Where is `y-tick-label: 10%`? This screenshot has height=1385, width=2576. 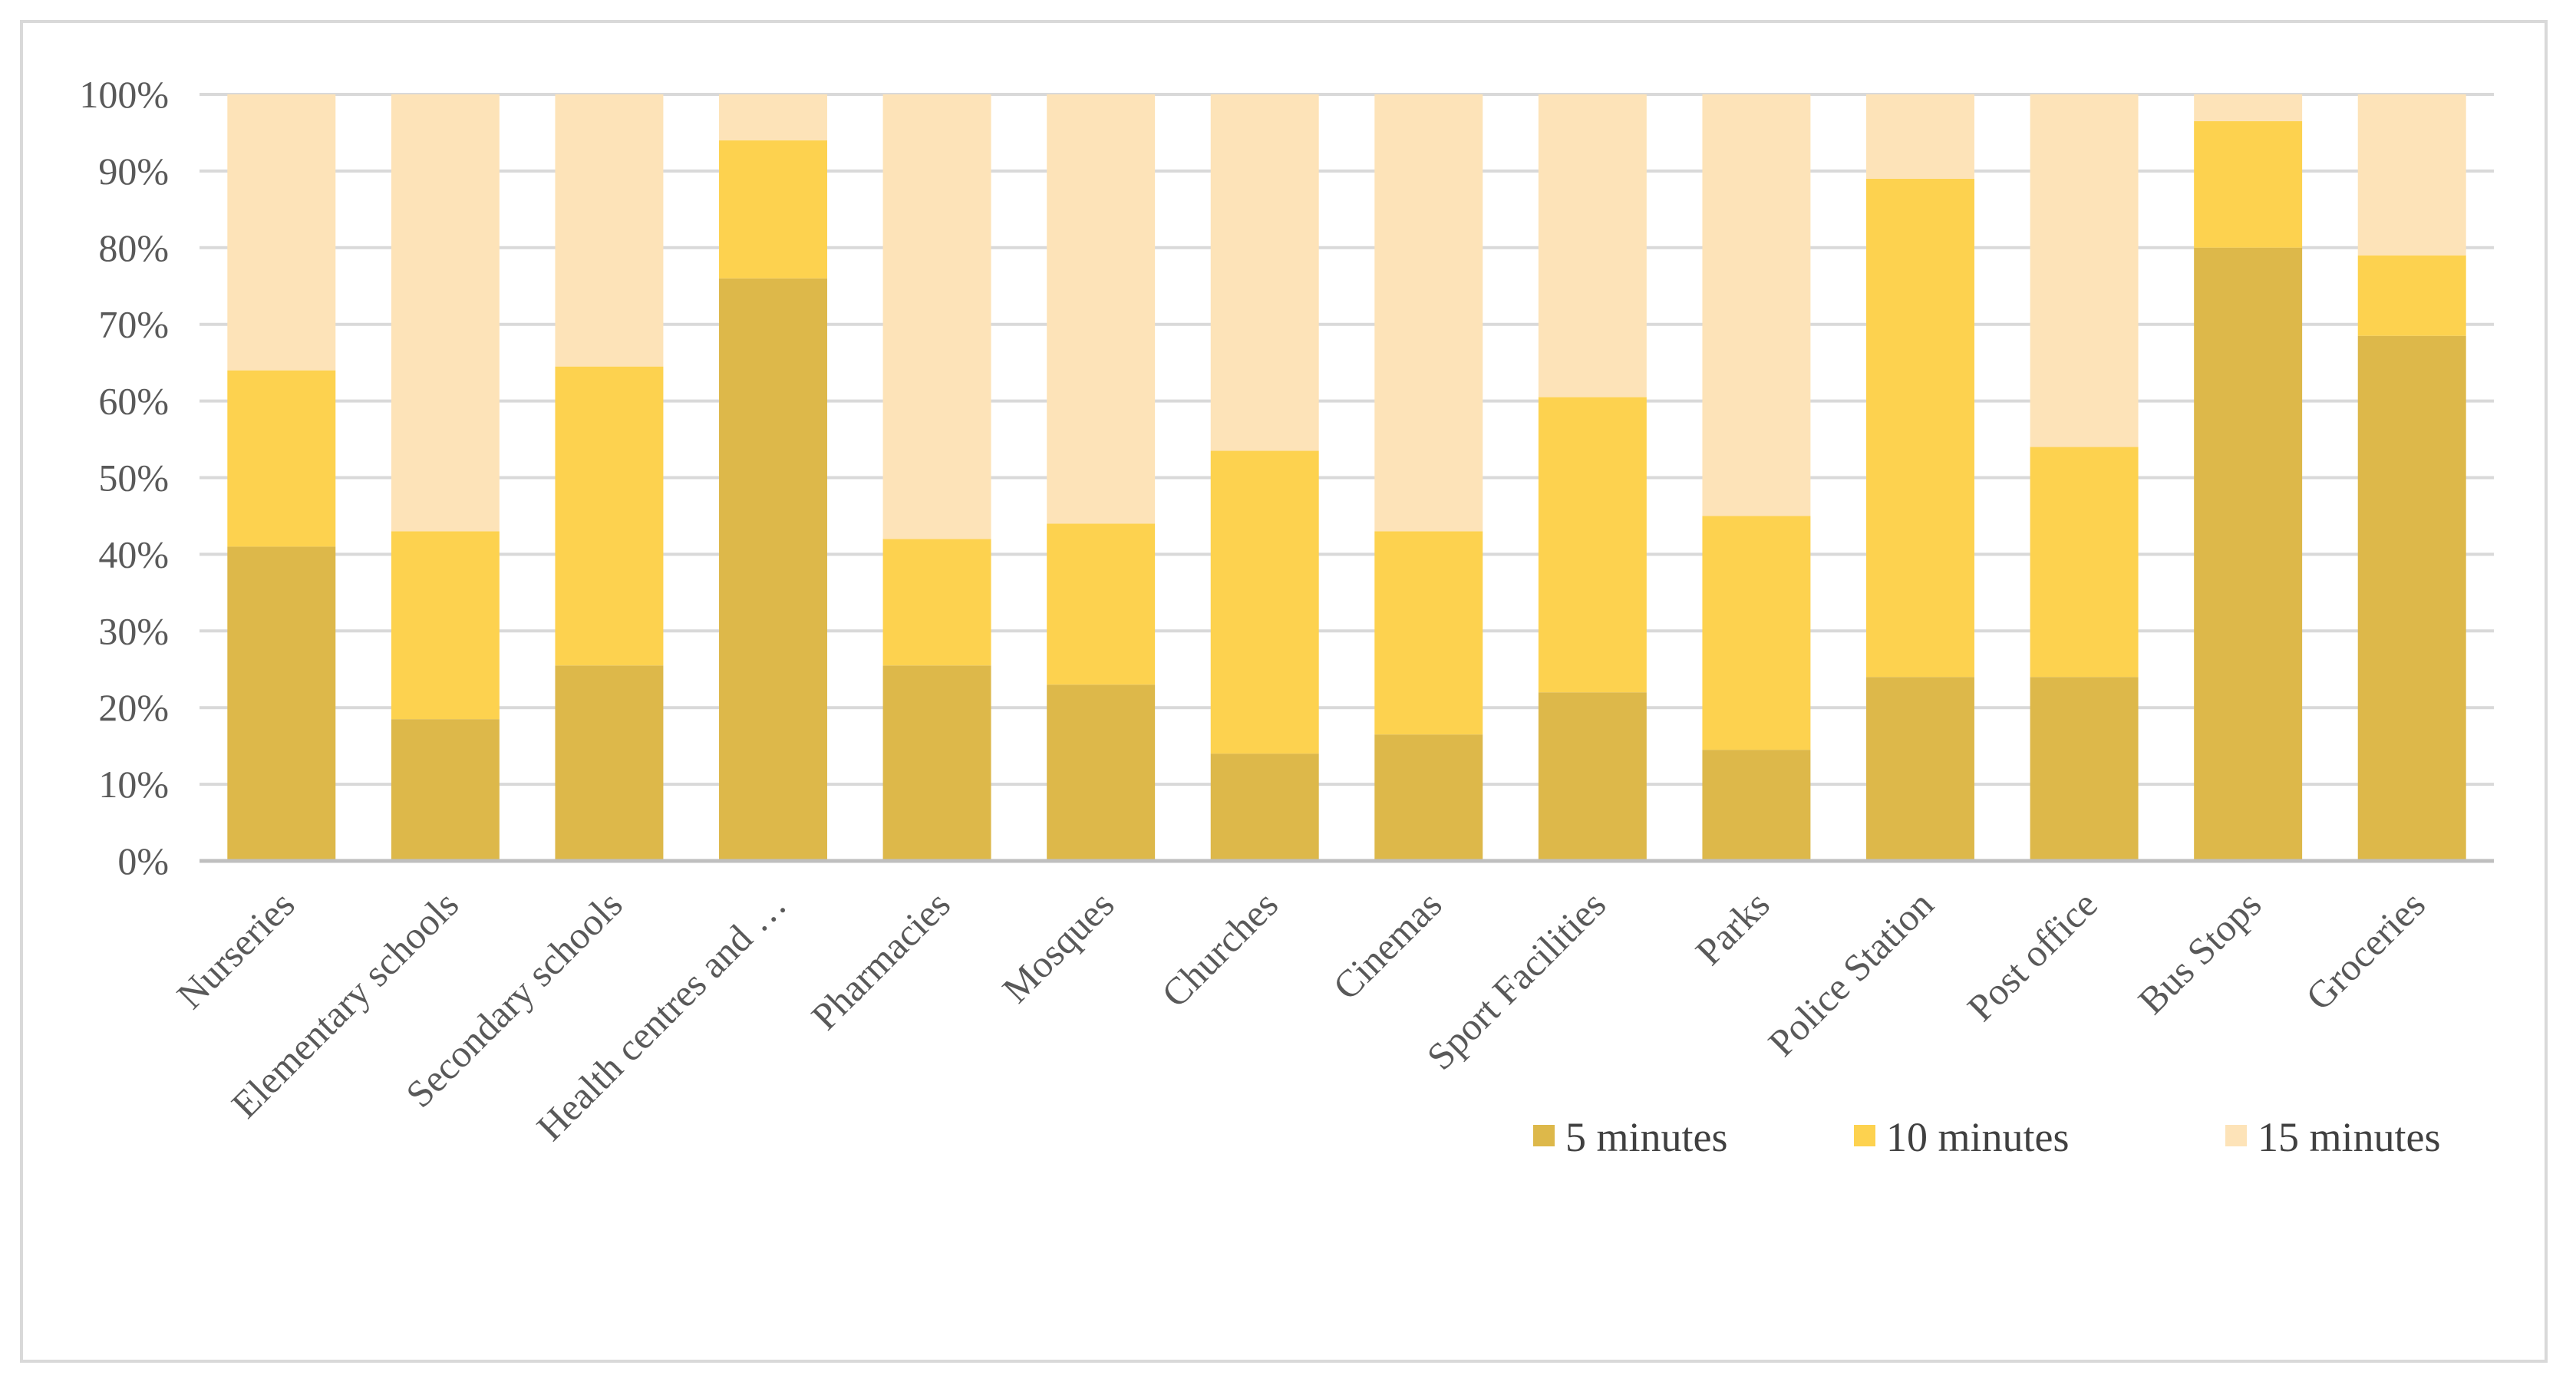 y-tick-label: 10% is located at coordinates (133, 784).